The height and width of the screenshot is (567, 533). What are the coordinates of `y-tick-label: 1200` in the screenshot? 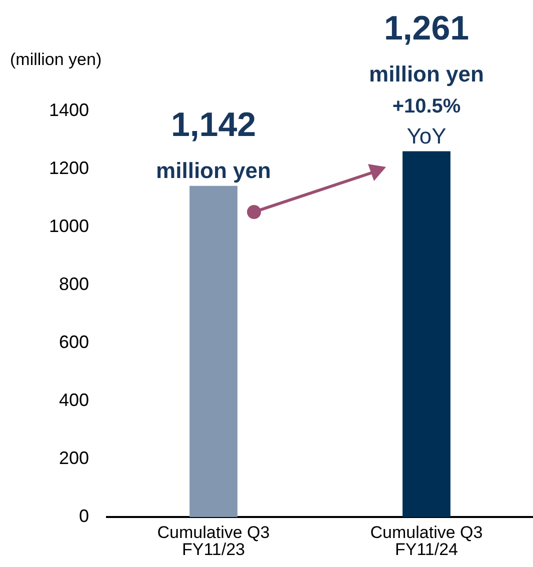 It's located at (68, 168).